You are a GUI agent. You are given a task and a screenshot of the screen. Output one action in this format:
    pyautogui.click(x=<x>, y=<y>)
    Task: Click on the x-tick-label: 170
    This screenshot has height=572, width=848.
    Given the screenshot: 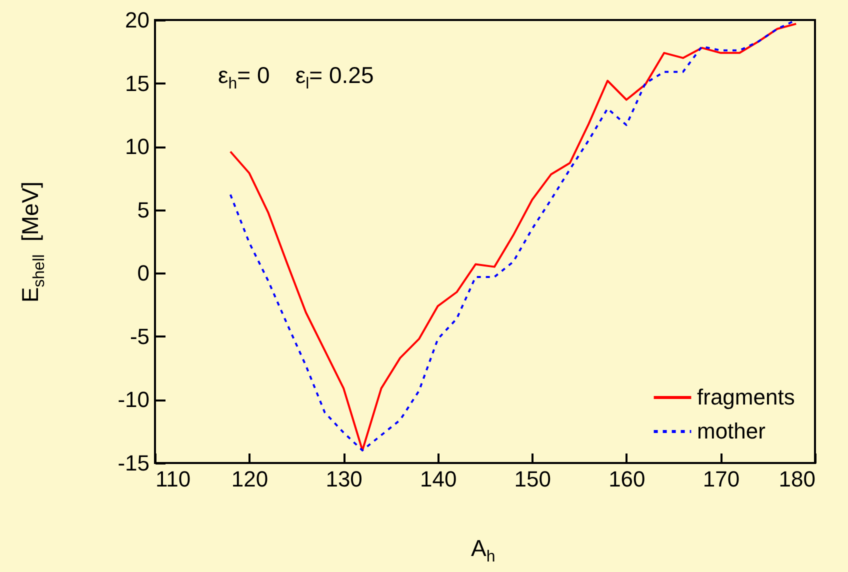 What is the action you would take?
    pyautogui.click(x=721, y=479)
    